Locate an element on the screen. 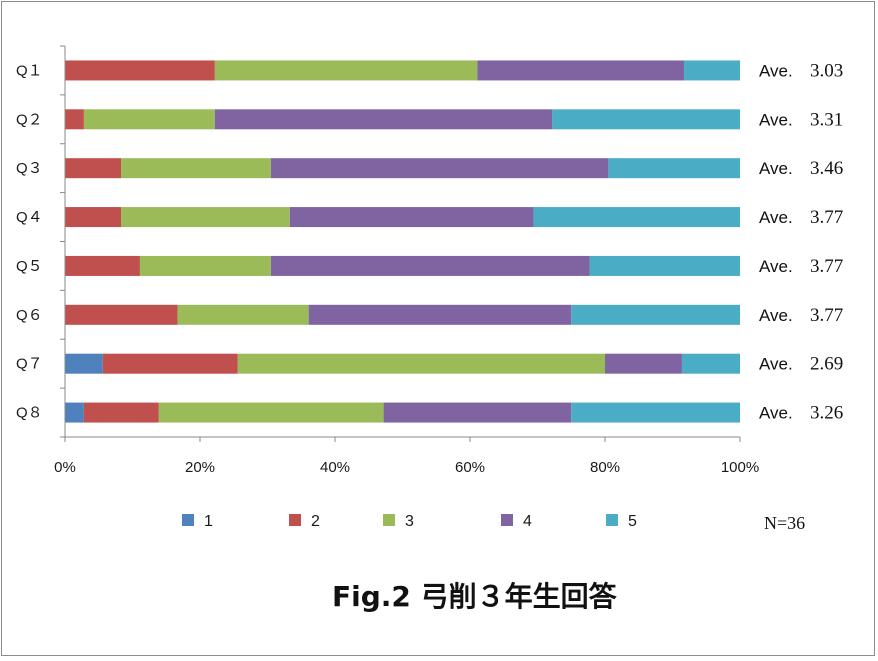 This screenshot has height=661, width=878. legend-label-2: 2 is located at coordinates (315, 521).